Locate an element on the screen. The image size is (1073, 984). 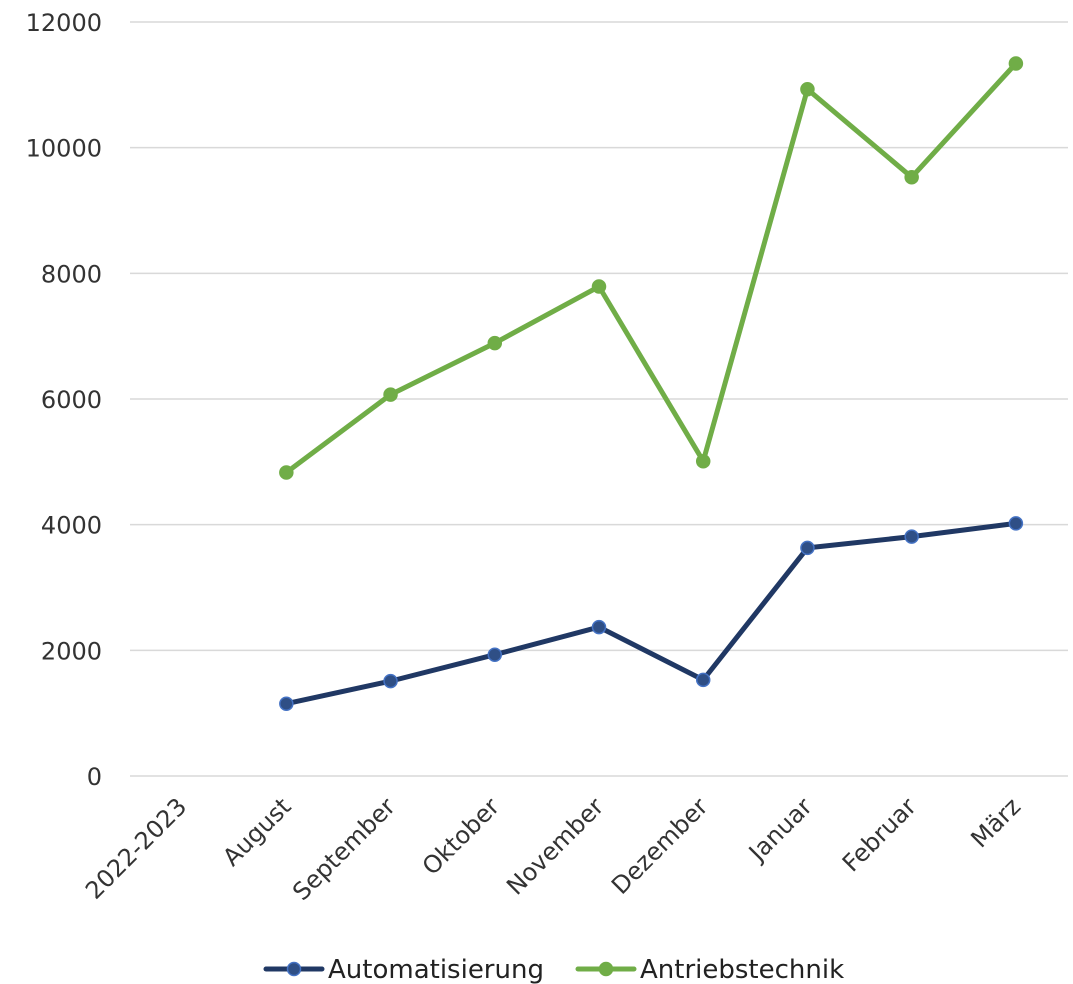
y-tick-label: 4000 is located at coordinates (71, 526).